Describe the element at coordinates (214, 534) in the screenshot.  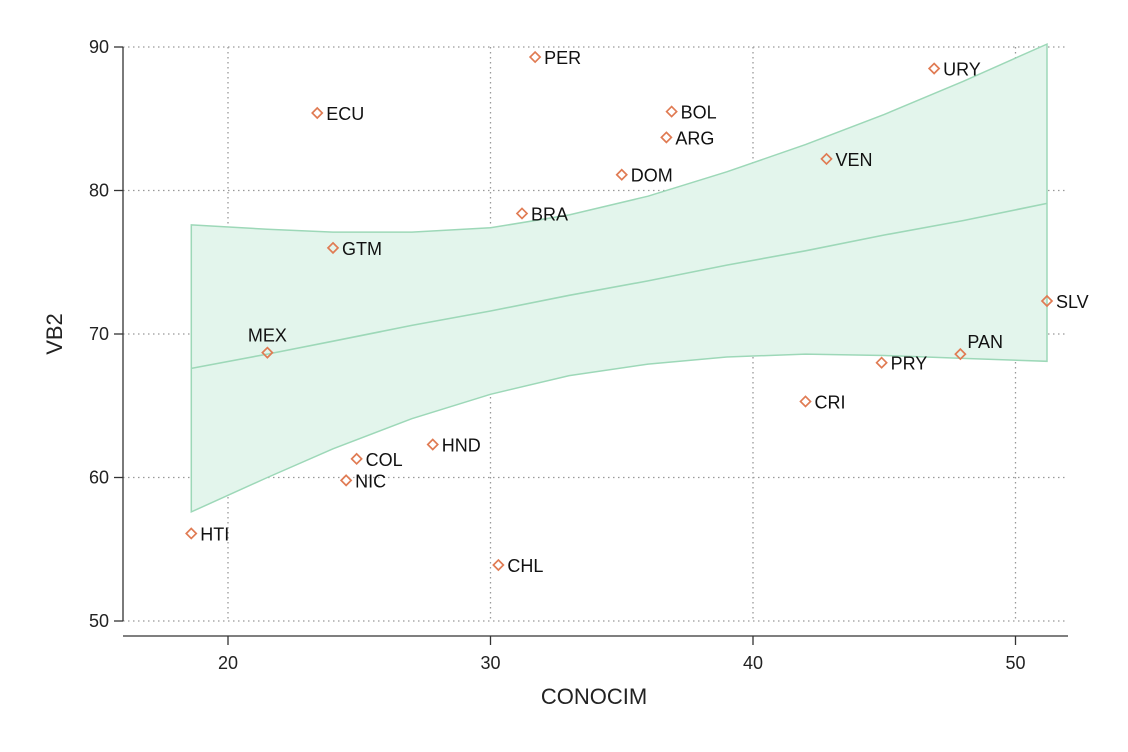
I see `point-label-hti: HTI` at that location.